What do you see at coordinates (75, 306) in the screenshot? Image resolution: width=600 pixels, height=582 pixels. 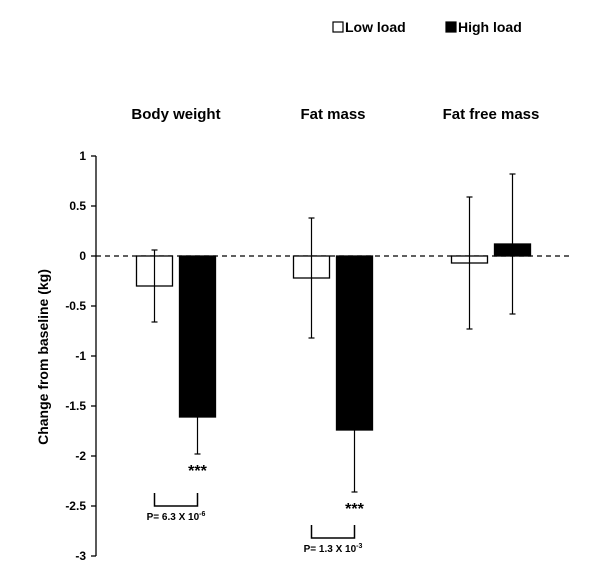 I see `y-tick-label: -0.5` at bounding box center [75, 306].